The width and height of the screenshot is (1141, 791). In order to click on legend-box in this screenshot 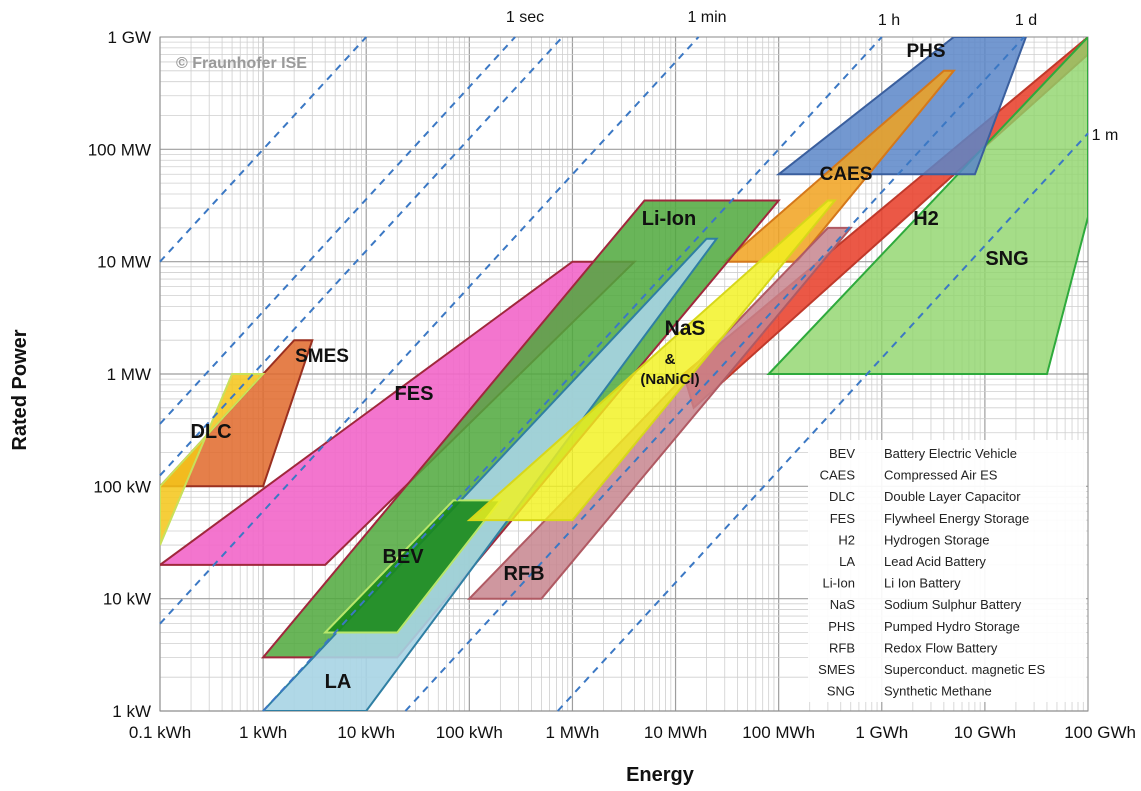, I will do `click(947, 571)`.